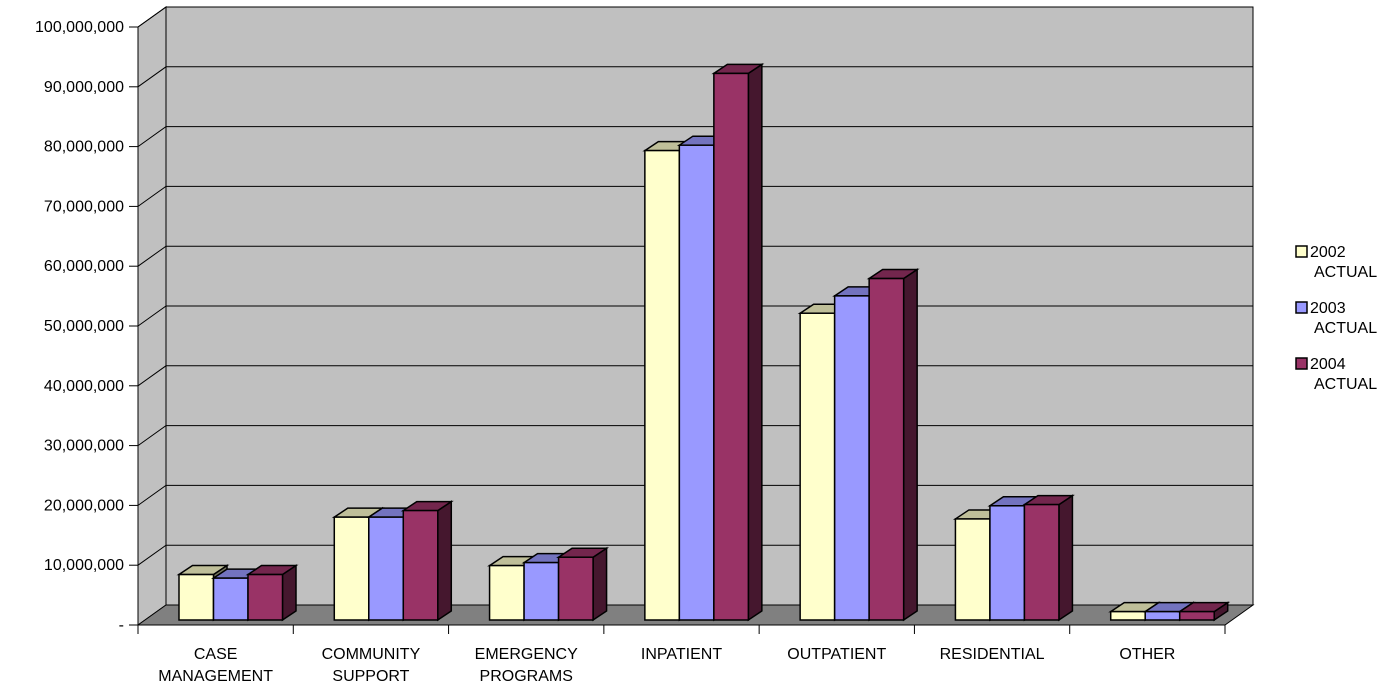 Image resolution: width=1397 pixels, height=688 pixels. Describe the element at coordinates (84, 386) in the screenshot. I see `y-tick-label: 40,000,000` at that location.